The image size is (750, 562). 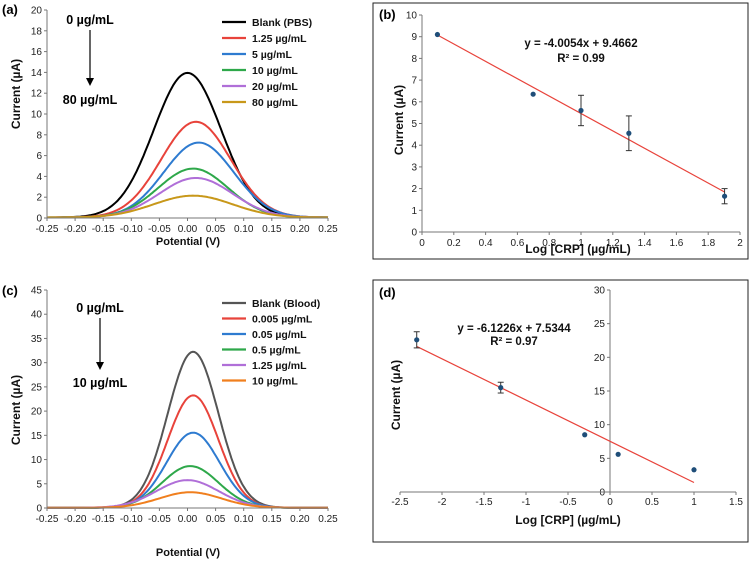 I want to click on panel-b-x-tick-label: 1.6, so click(x=676, y=243).